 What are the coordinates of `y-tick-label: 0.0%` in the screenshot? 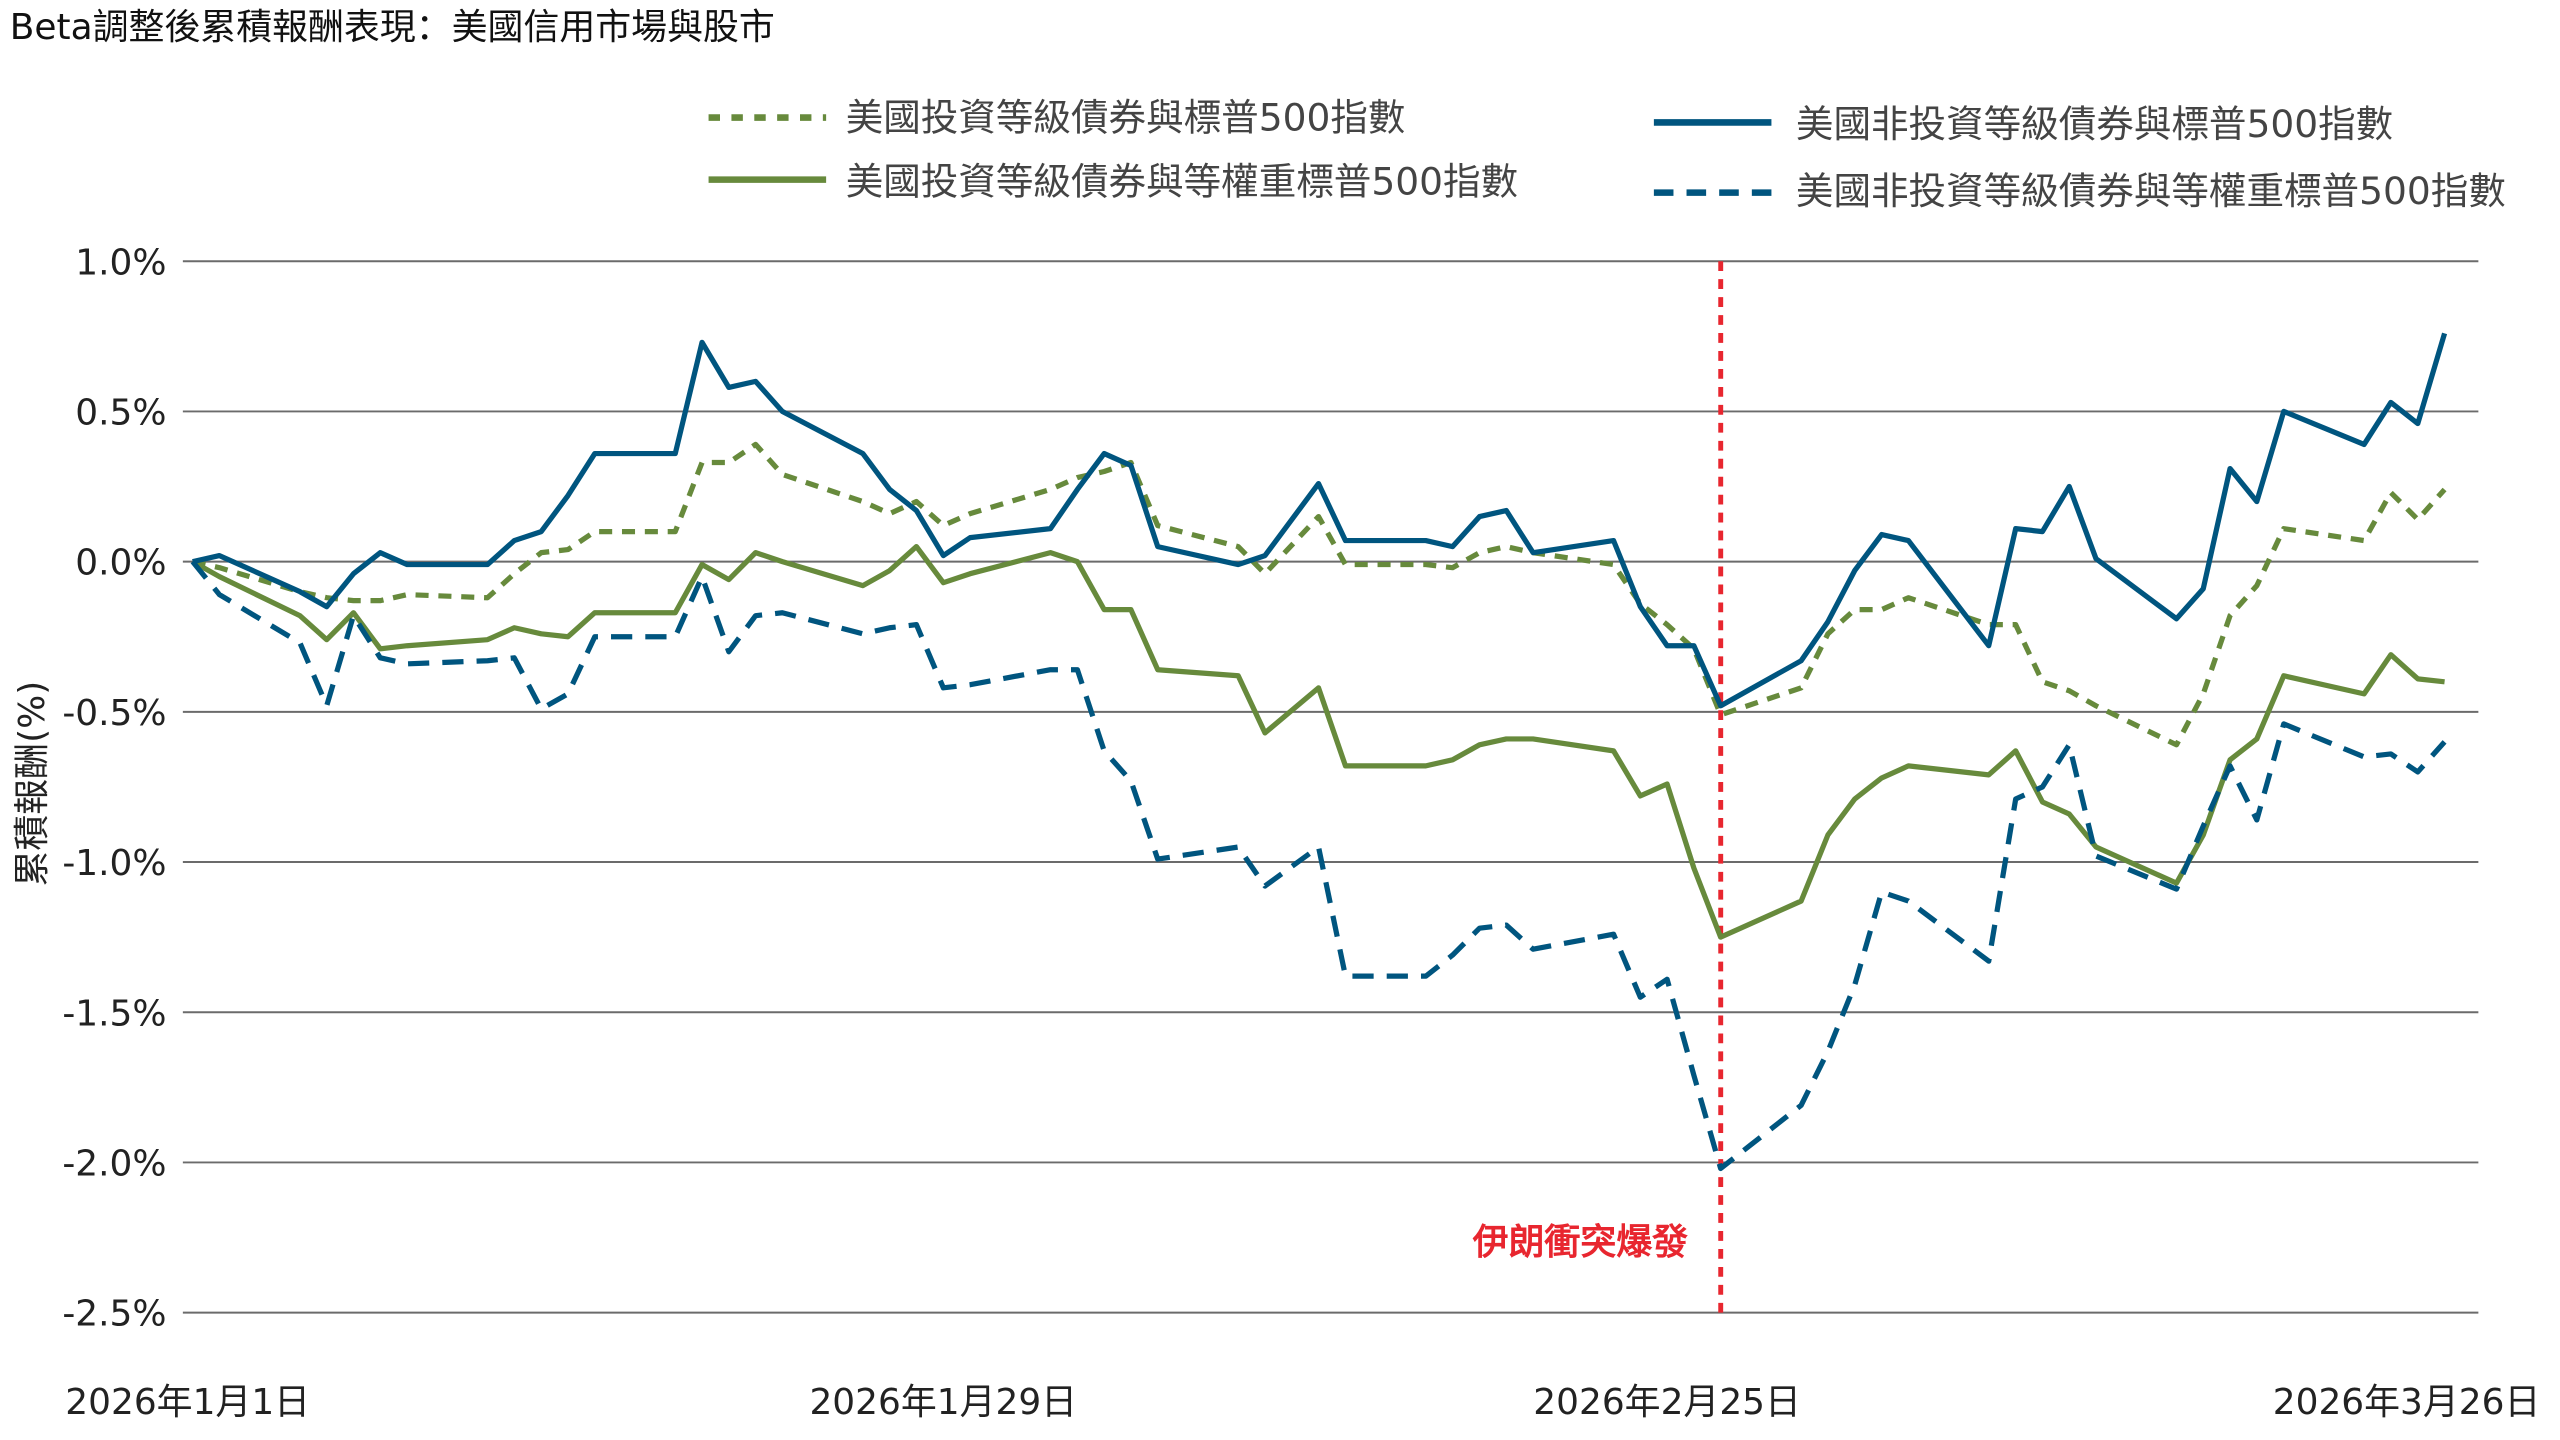 It's located at (120, 563).